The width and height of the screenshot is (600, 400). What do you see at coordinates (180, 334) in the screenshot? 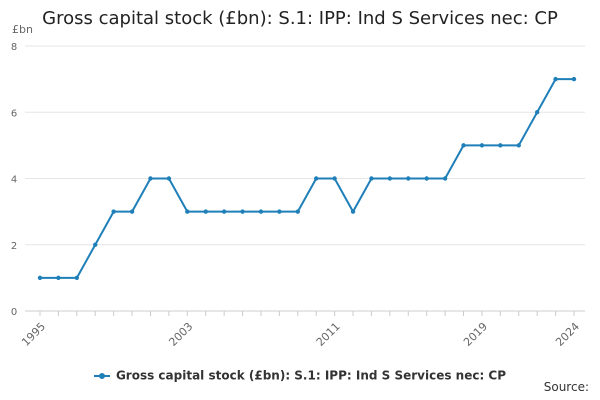
I see `x-tick-label: 2003` at bounding box center [180, 334].